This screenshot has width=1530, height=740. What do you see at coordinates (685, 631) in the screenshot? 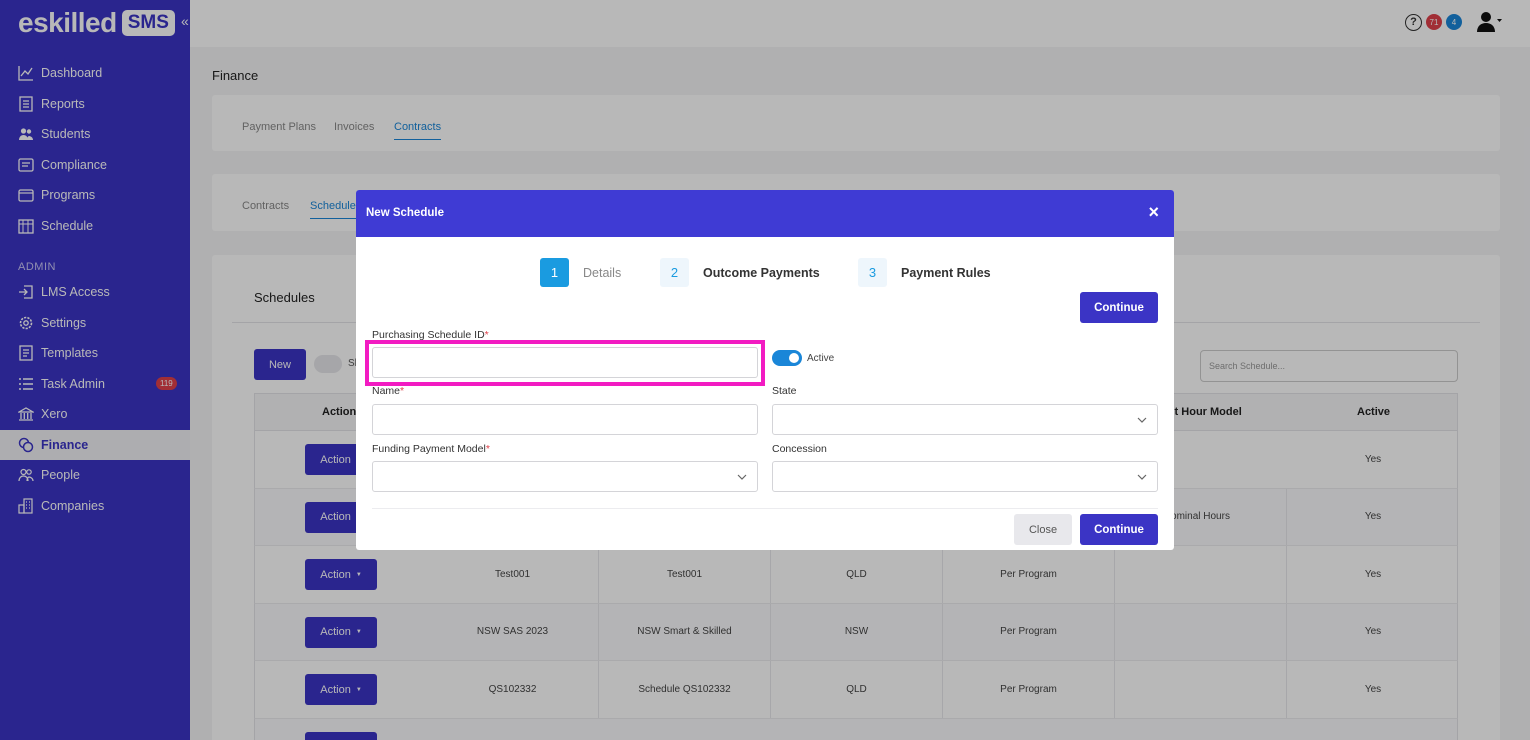
I see `cell-name: NSW Smart & Skilled` at bounding box center [685, 631].